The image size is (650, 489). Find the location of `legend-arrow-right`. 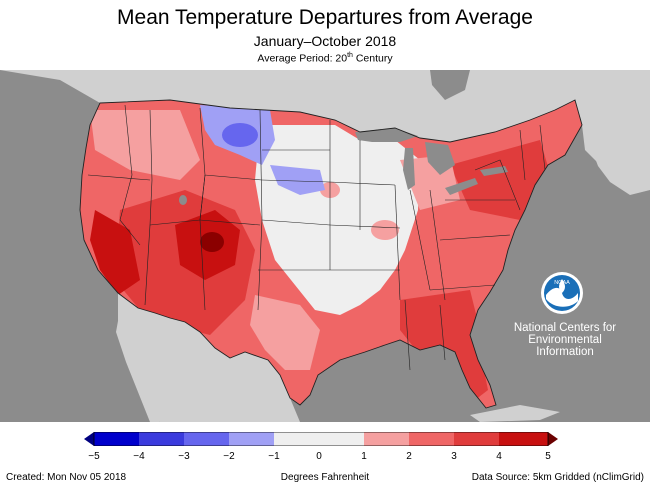

legend-arrow-right is located at coordinates (553, 439).